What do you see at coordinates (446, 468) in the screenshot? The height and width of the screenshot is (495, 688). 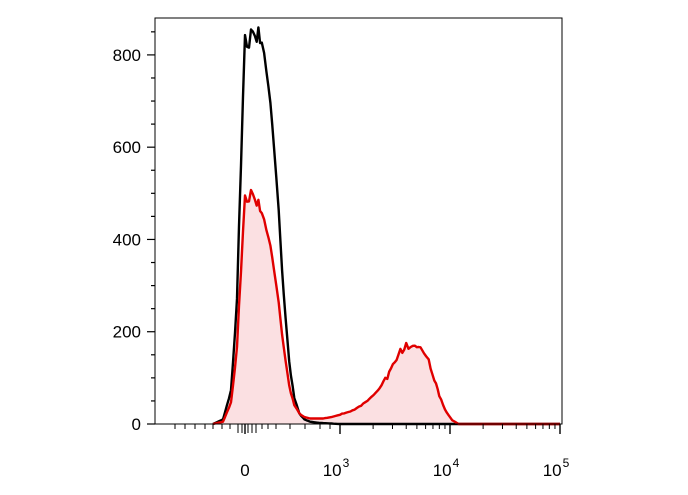 I see `x-tick-label: 10⁴` at bounding box center [446, 468].